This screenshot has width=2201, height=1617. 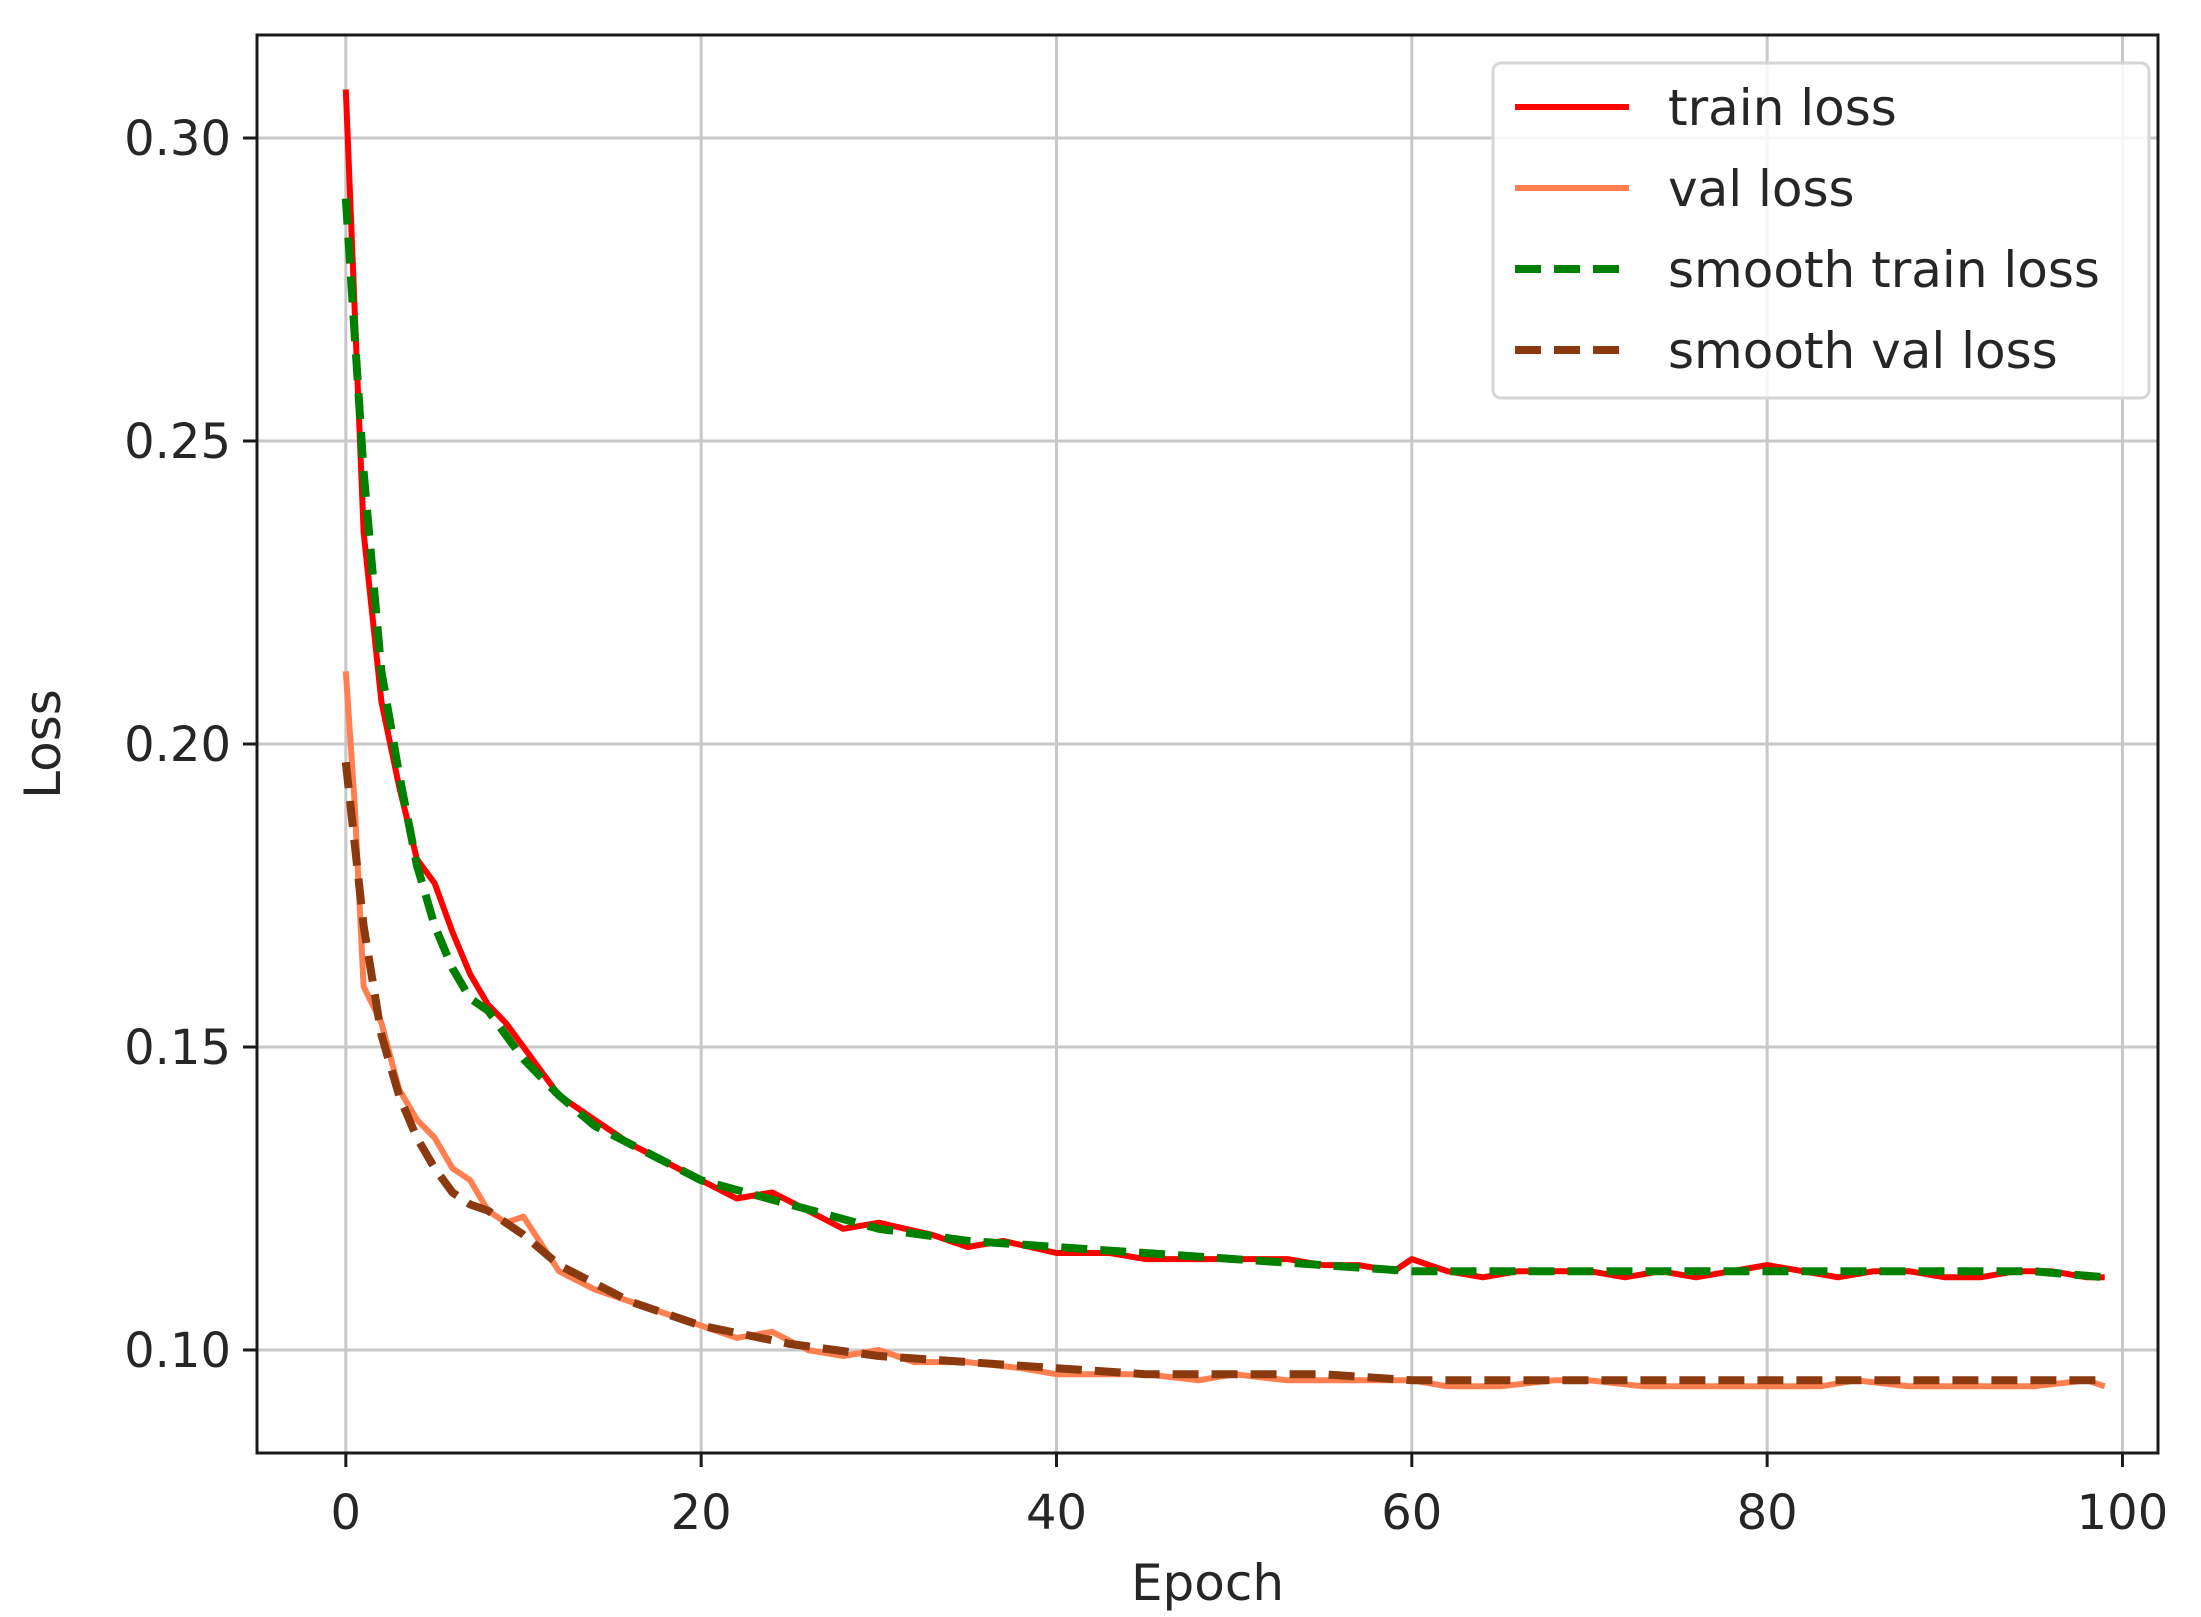 I want to click on legend-label: train loss, so click(x=1782, y=108).